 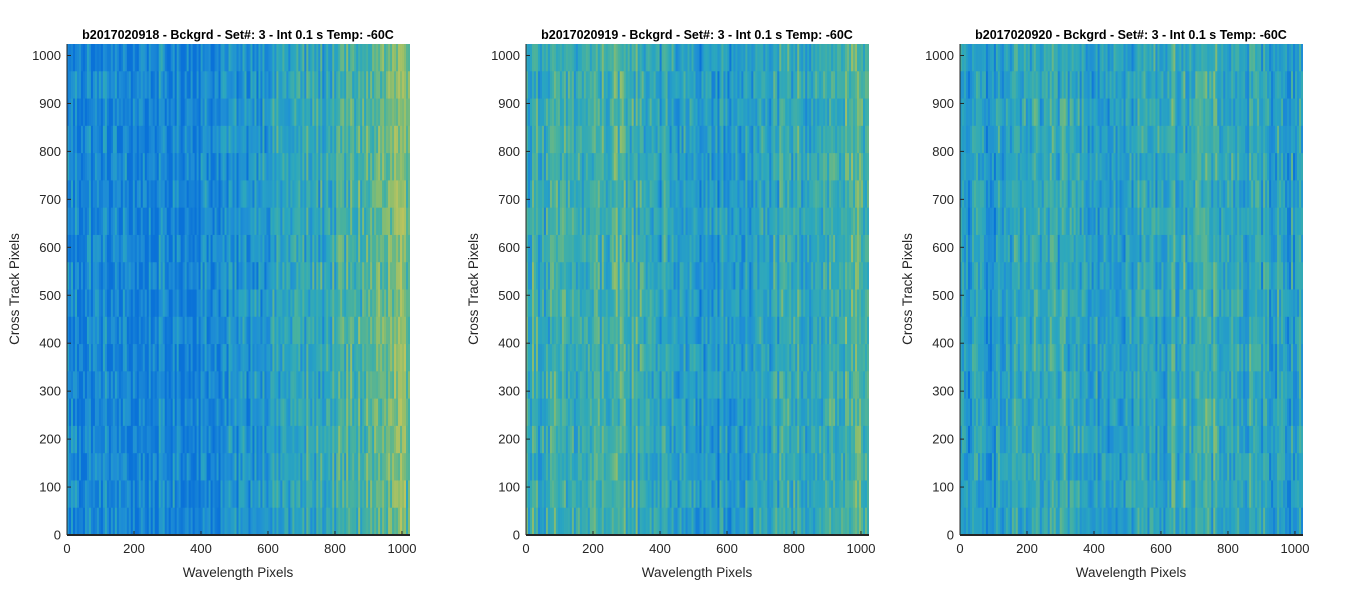 I want to click on y-tick-label: 0, so click(x=57, y=535).